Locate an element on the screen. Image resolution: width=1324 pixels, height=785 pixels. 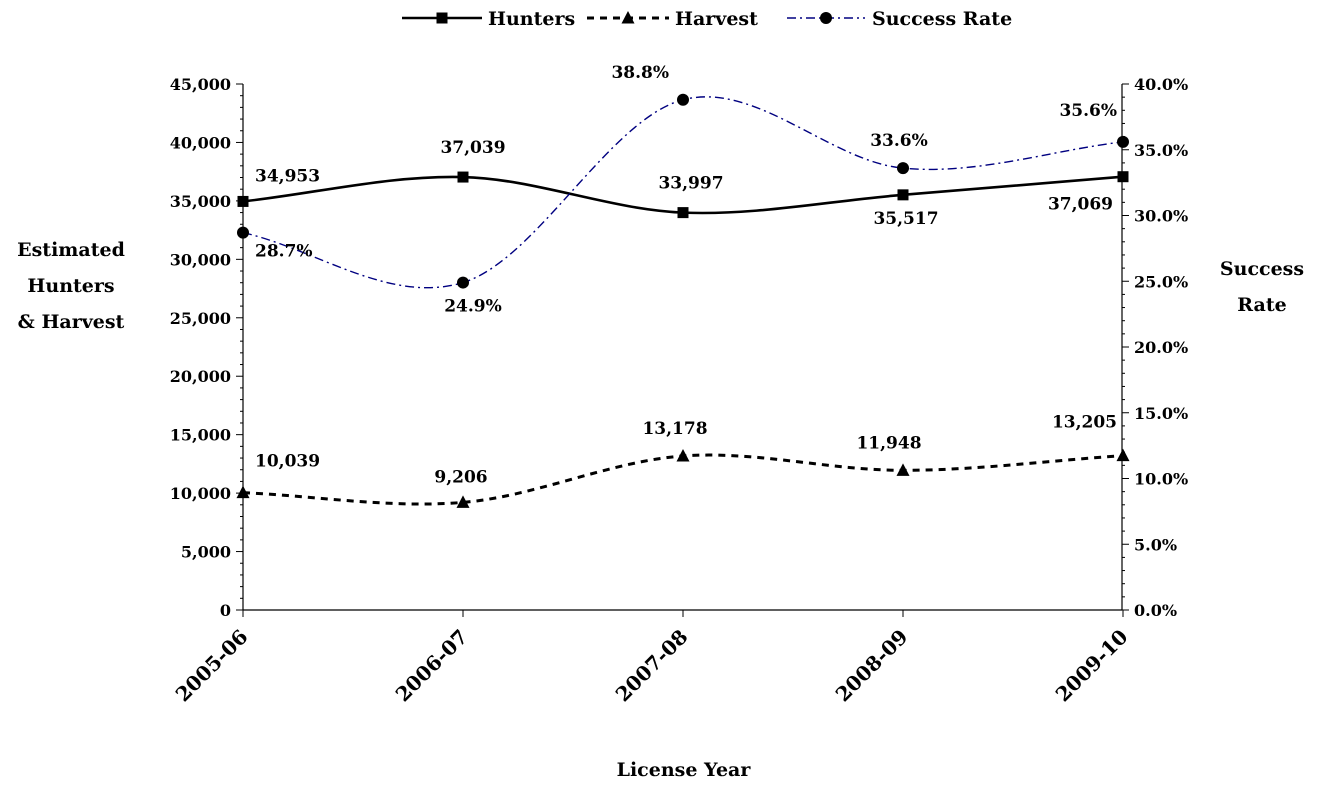
legend-hunters-label: Hunters is located at coordinates (531, 19).